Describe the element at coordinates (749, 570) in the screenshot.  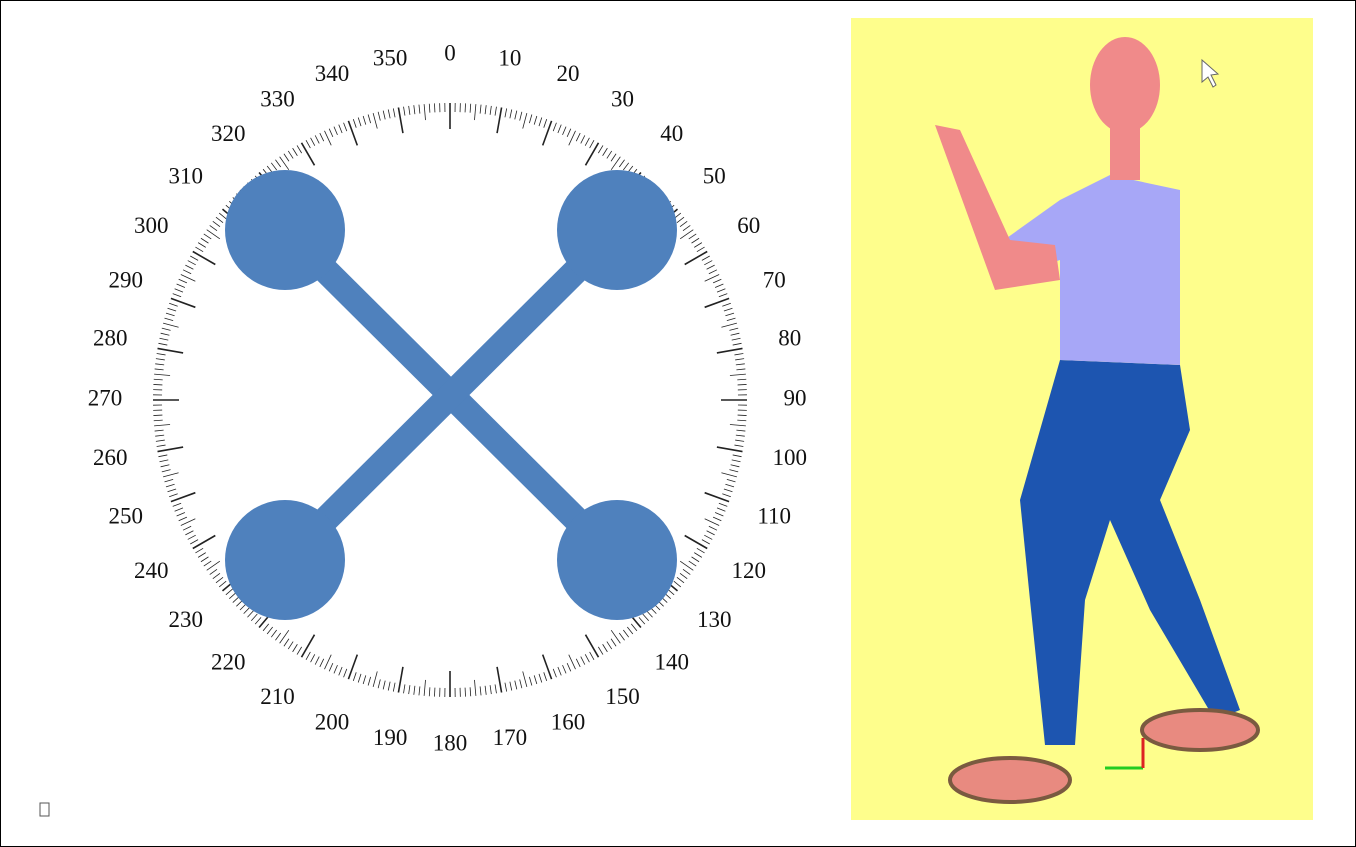
I see `dial-label: 120` at that location.